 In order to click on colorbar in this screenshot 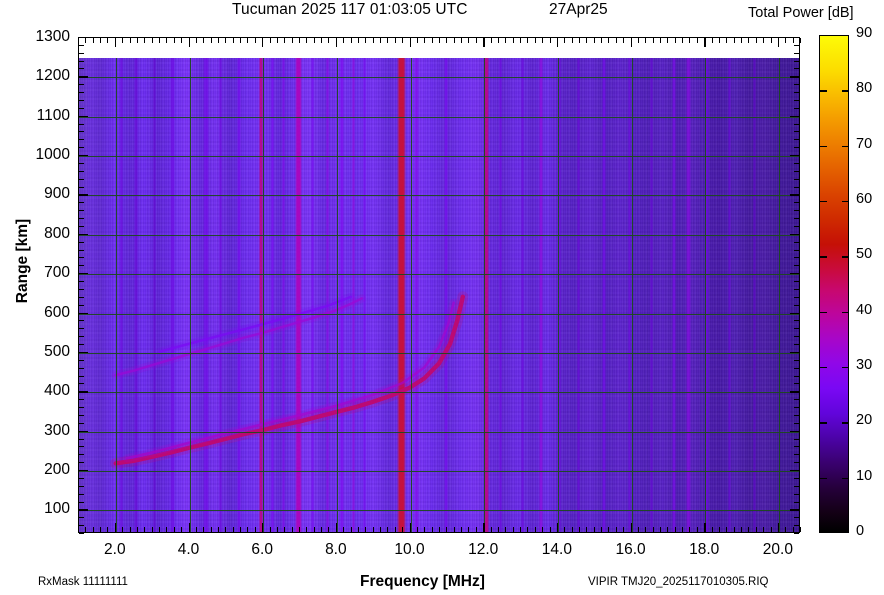, I will do `click(834, 284)`.